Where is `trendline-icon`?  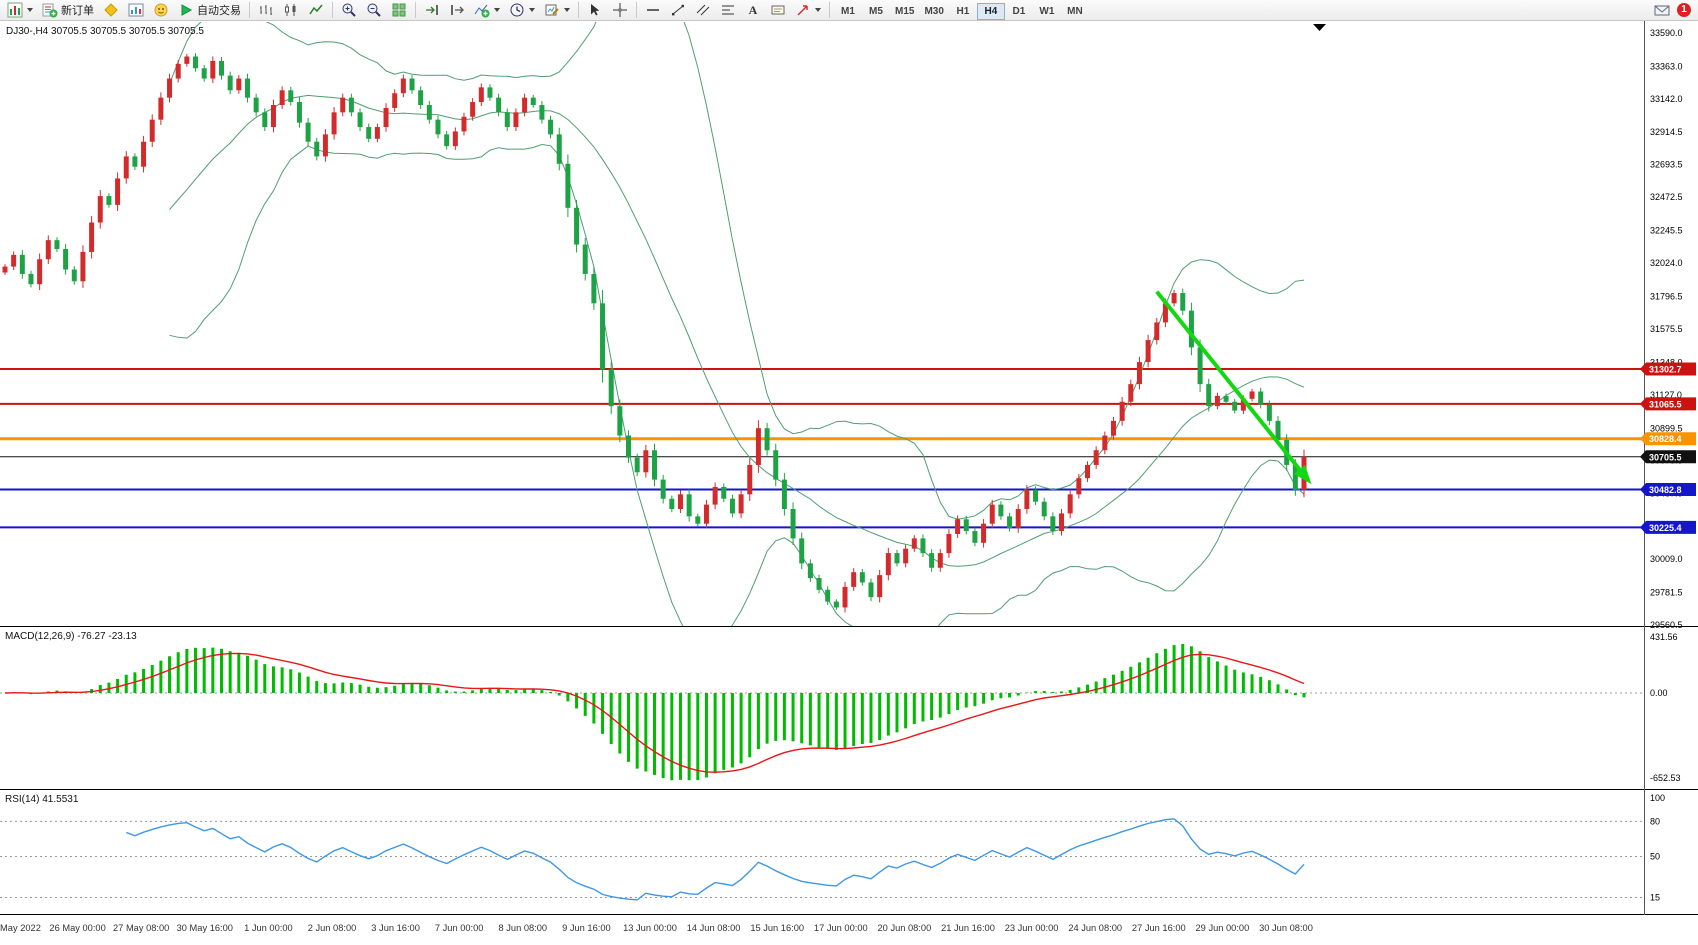 trendline-icon is located at coordinates (678, 10).